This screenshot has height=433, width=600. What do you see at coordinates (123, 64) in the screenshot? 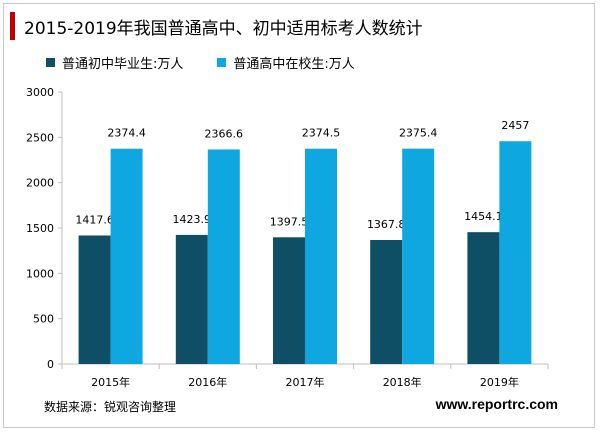
I see `legend-label-series-1: 普通初中毕业生:万人` at bounding box center [123, 64].